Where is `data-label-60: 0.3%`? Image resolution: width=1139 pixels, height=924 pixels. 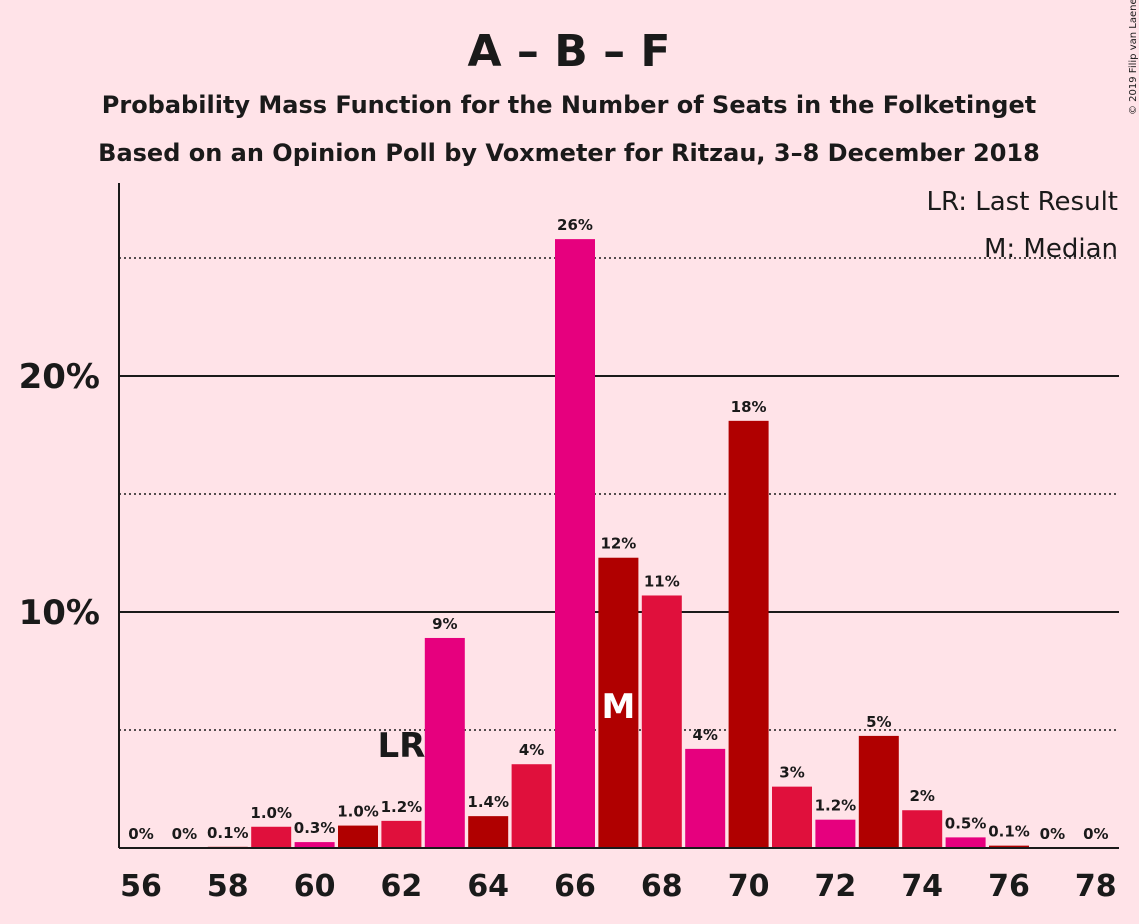 data-label-60: 0.3% is located at coordinates (315, 828).